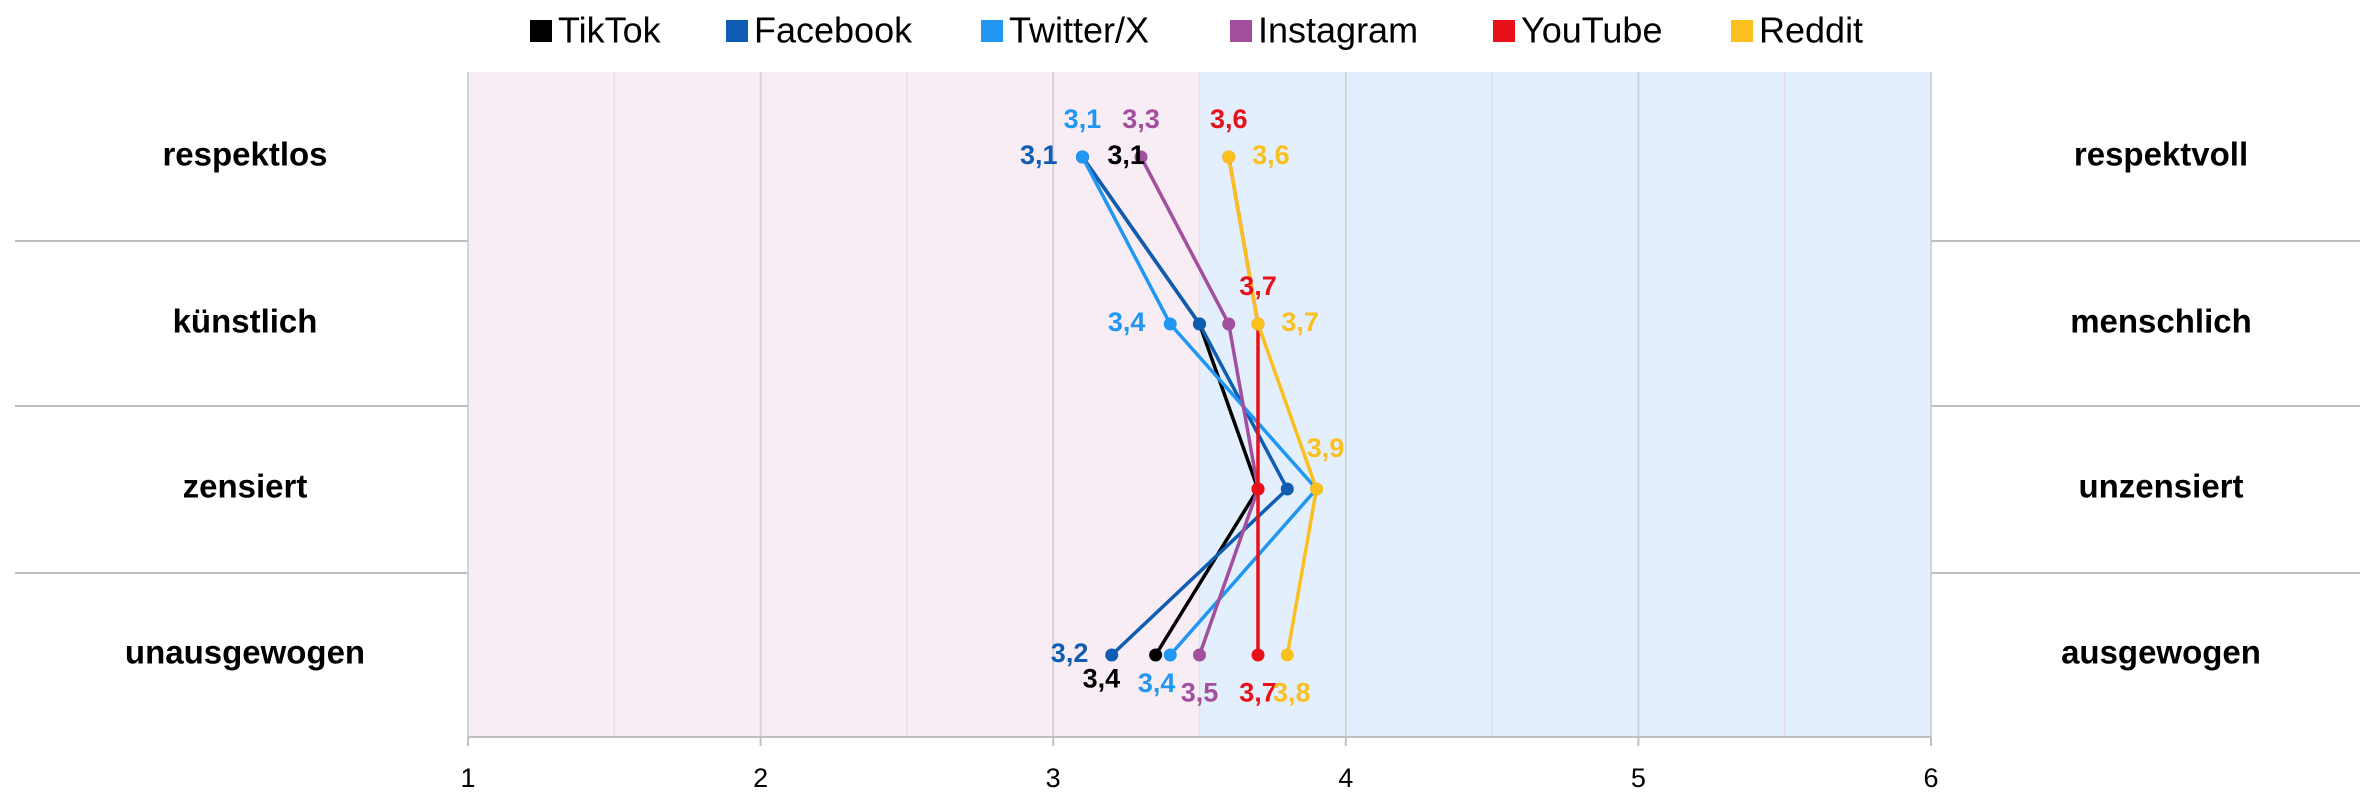 This screenshot has width=2360, height=792. What do you see at coordinates (467, 777) in the screenshot?
I see `x-tick-label: 1` at bounding box center [467, 777].